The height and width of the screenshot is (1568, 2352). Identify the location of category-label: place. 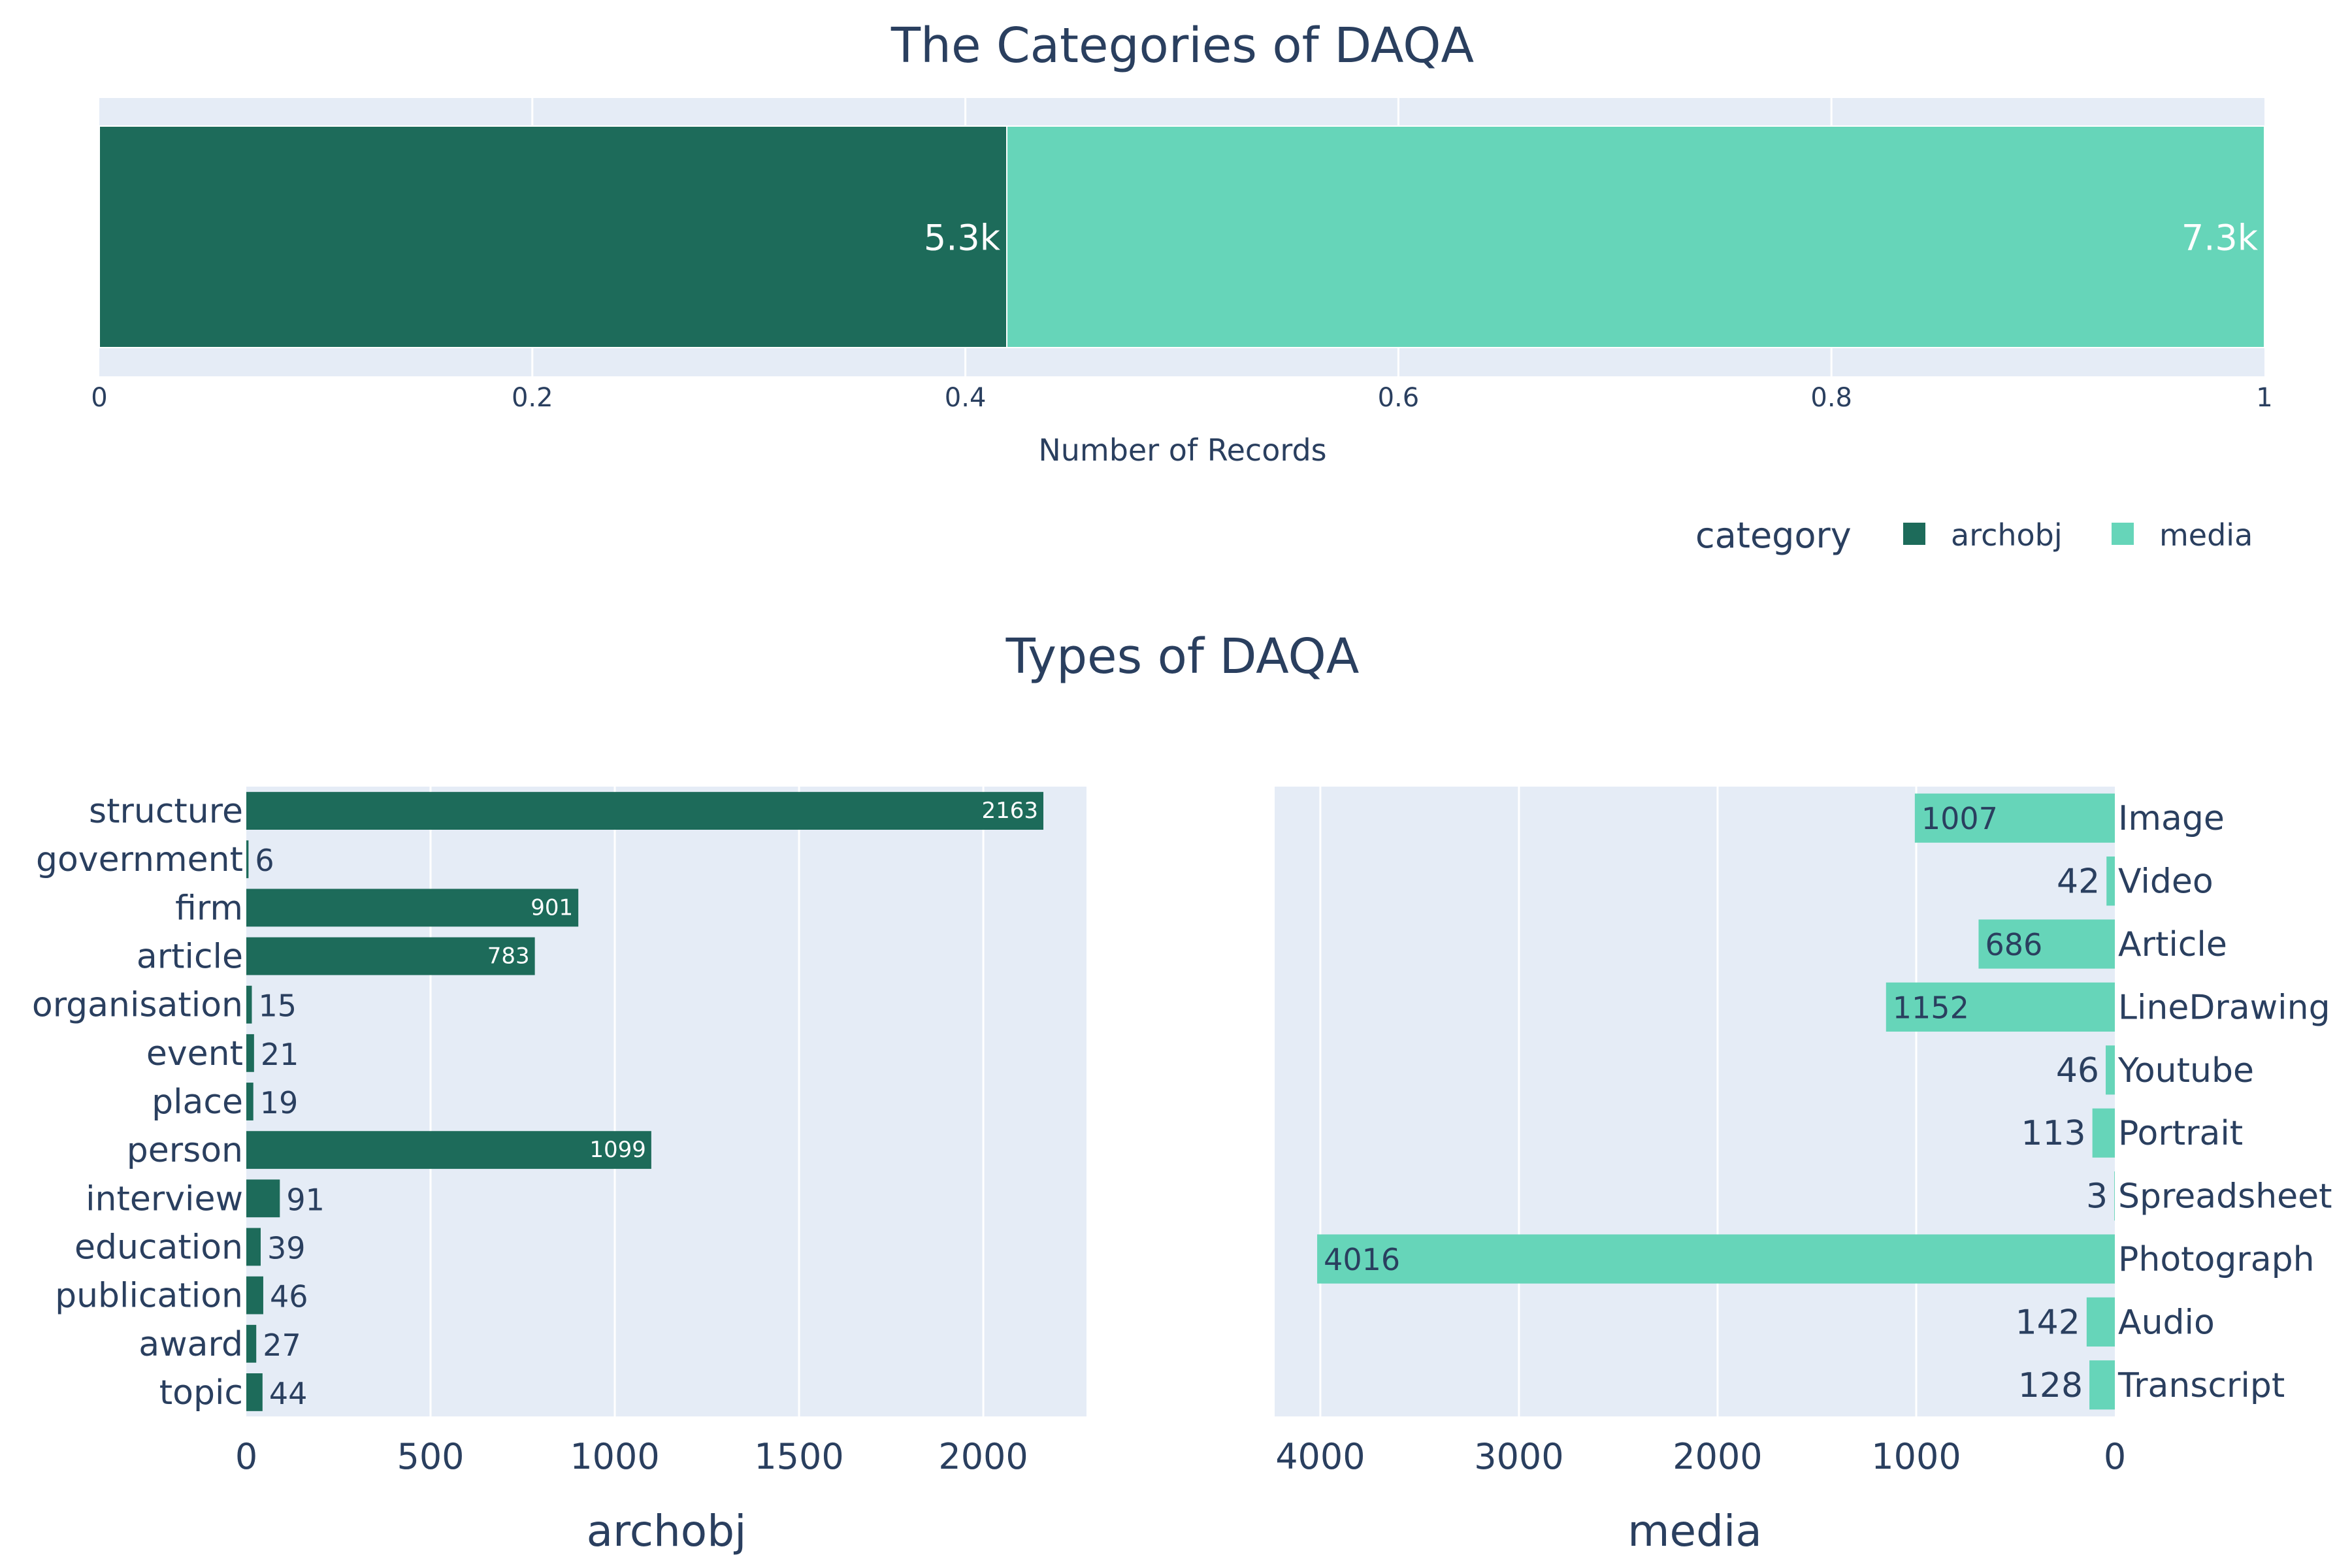
(197, 1102).